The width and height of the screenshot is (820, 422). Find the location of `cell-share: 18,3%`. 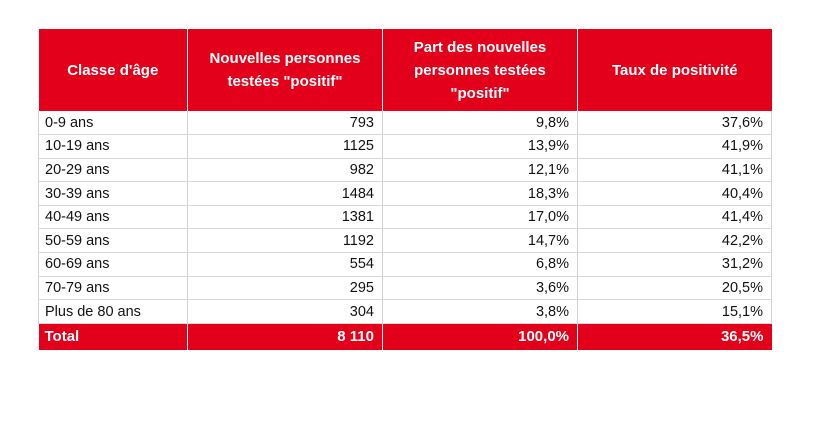

cell-share: 18,3% is located at coordinates (480, 193).